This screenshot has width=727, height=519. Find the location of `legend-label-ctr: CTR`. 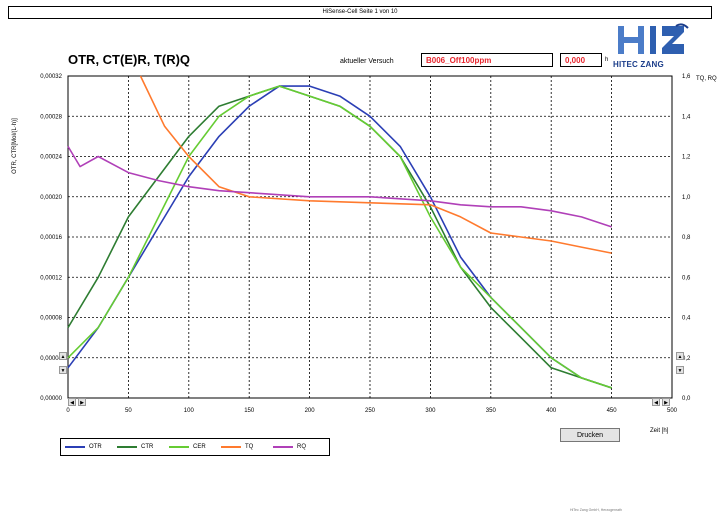

legend-label-ctr: CTR is located at coordinates (147, 447).